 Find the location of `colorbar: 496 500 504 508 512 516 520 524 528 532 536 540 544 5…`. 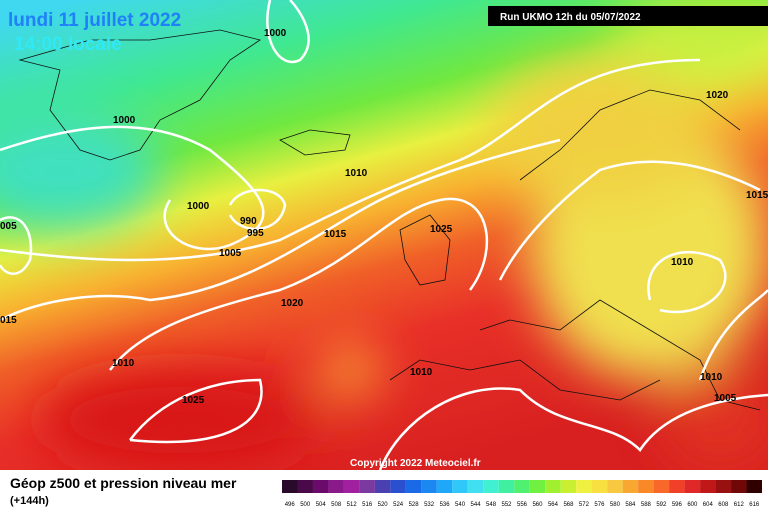

colorbar: 496 500 504 508 512 516 520 524 528 532 536 540 544 5… is located at coordinates (522, 494).